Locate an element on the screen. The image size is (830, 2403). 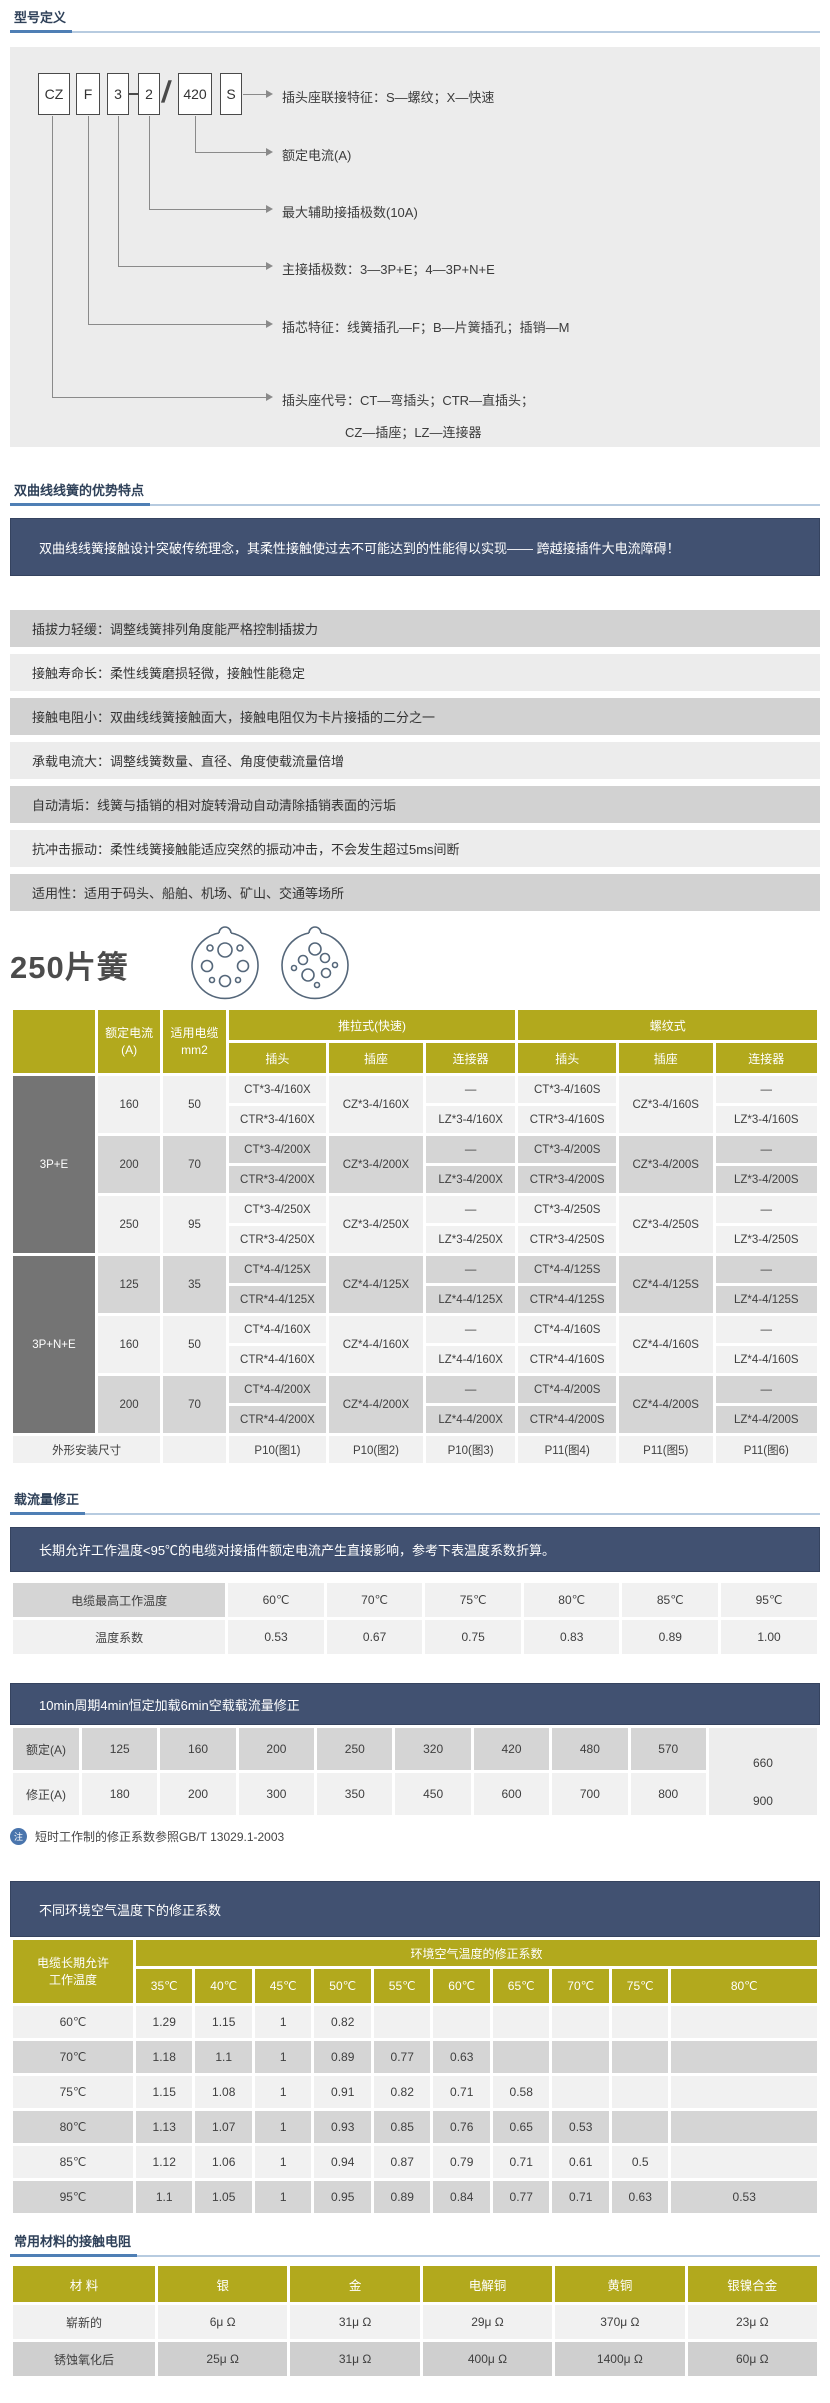
code-box-series: CZ is located at coordinates (54, 94).